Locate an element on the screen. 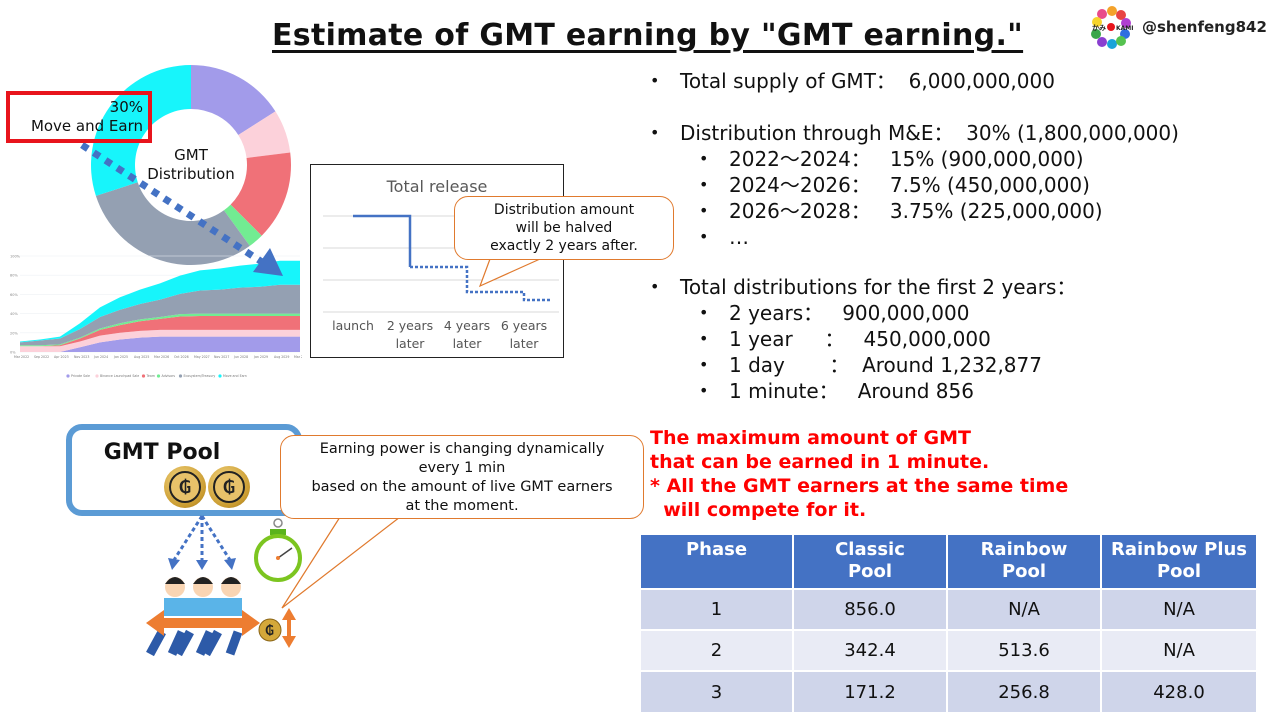  bullet-period-2: 2024～2026： 7.5% (450,000,000) is located at coordinates (894, 185).